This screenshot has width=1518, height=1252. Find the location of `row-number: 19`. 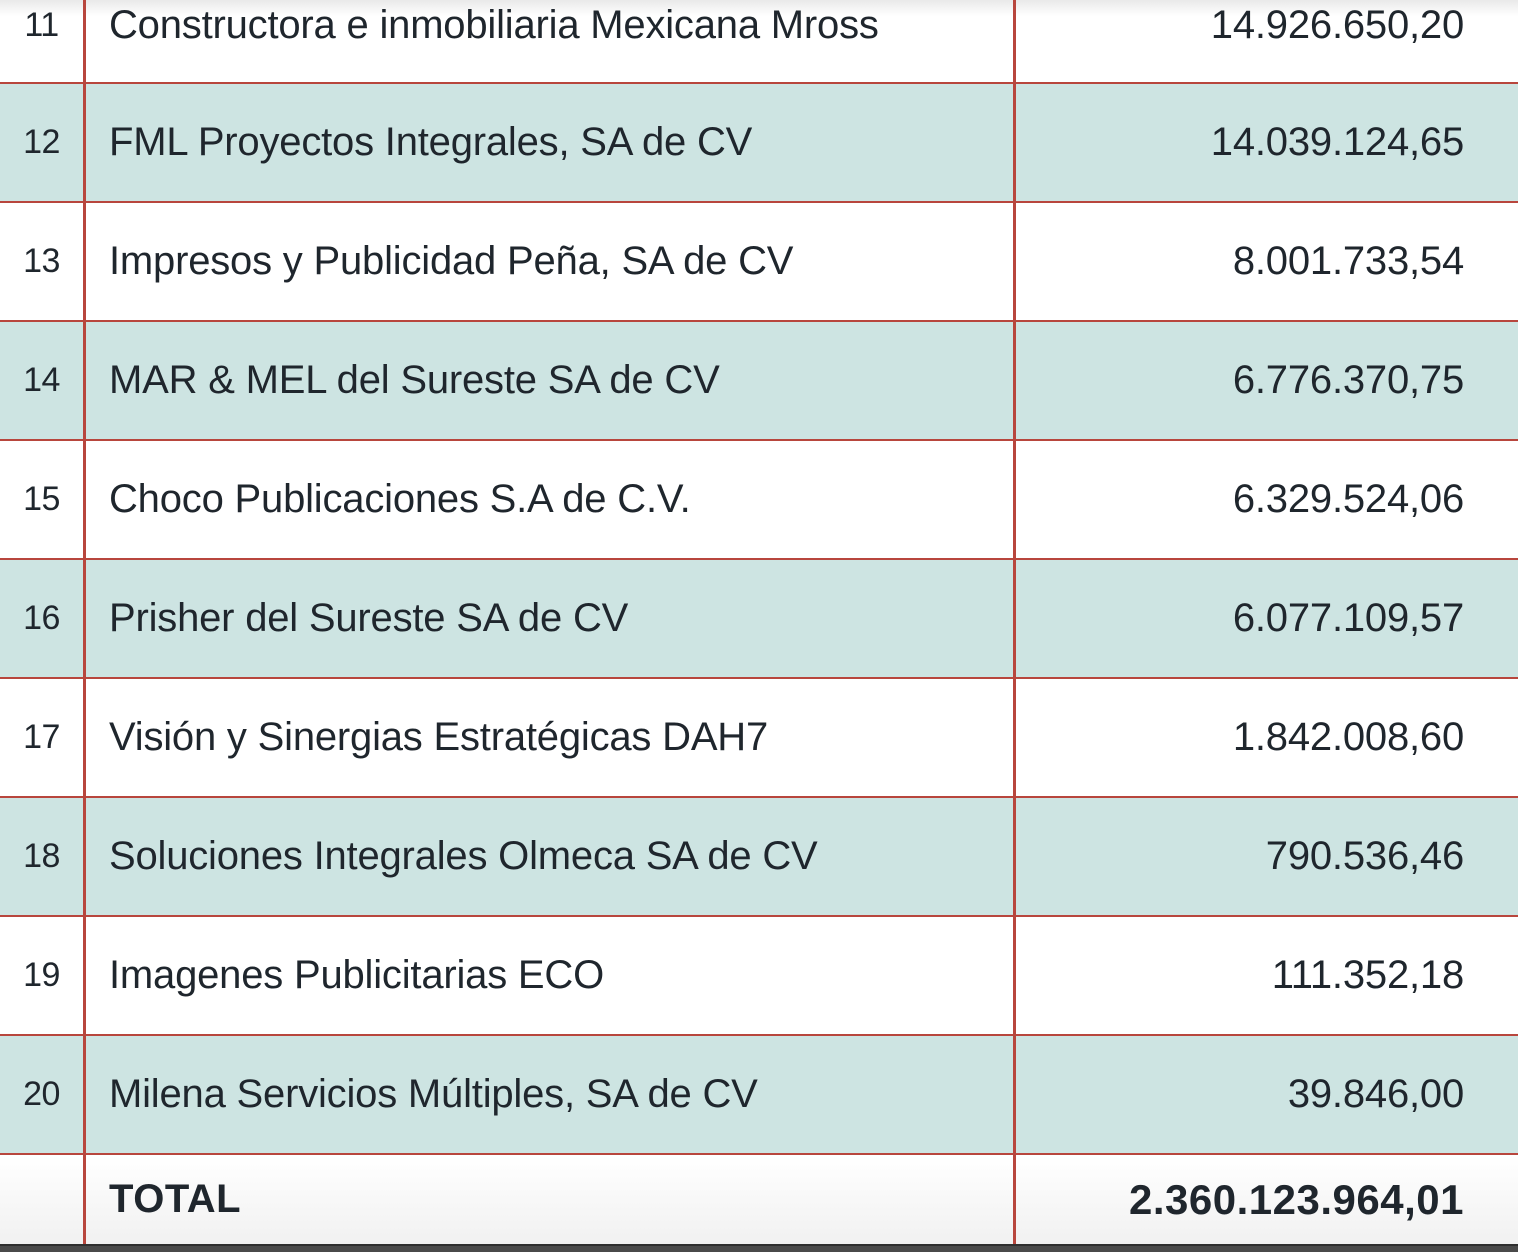

row-number: 19 is located at coordinates (43, 975).